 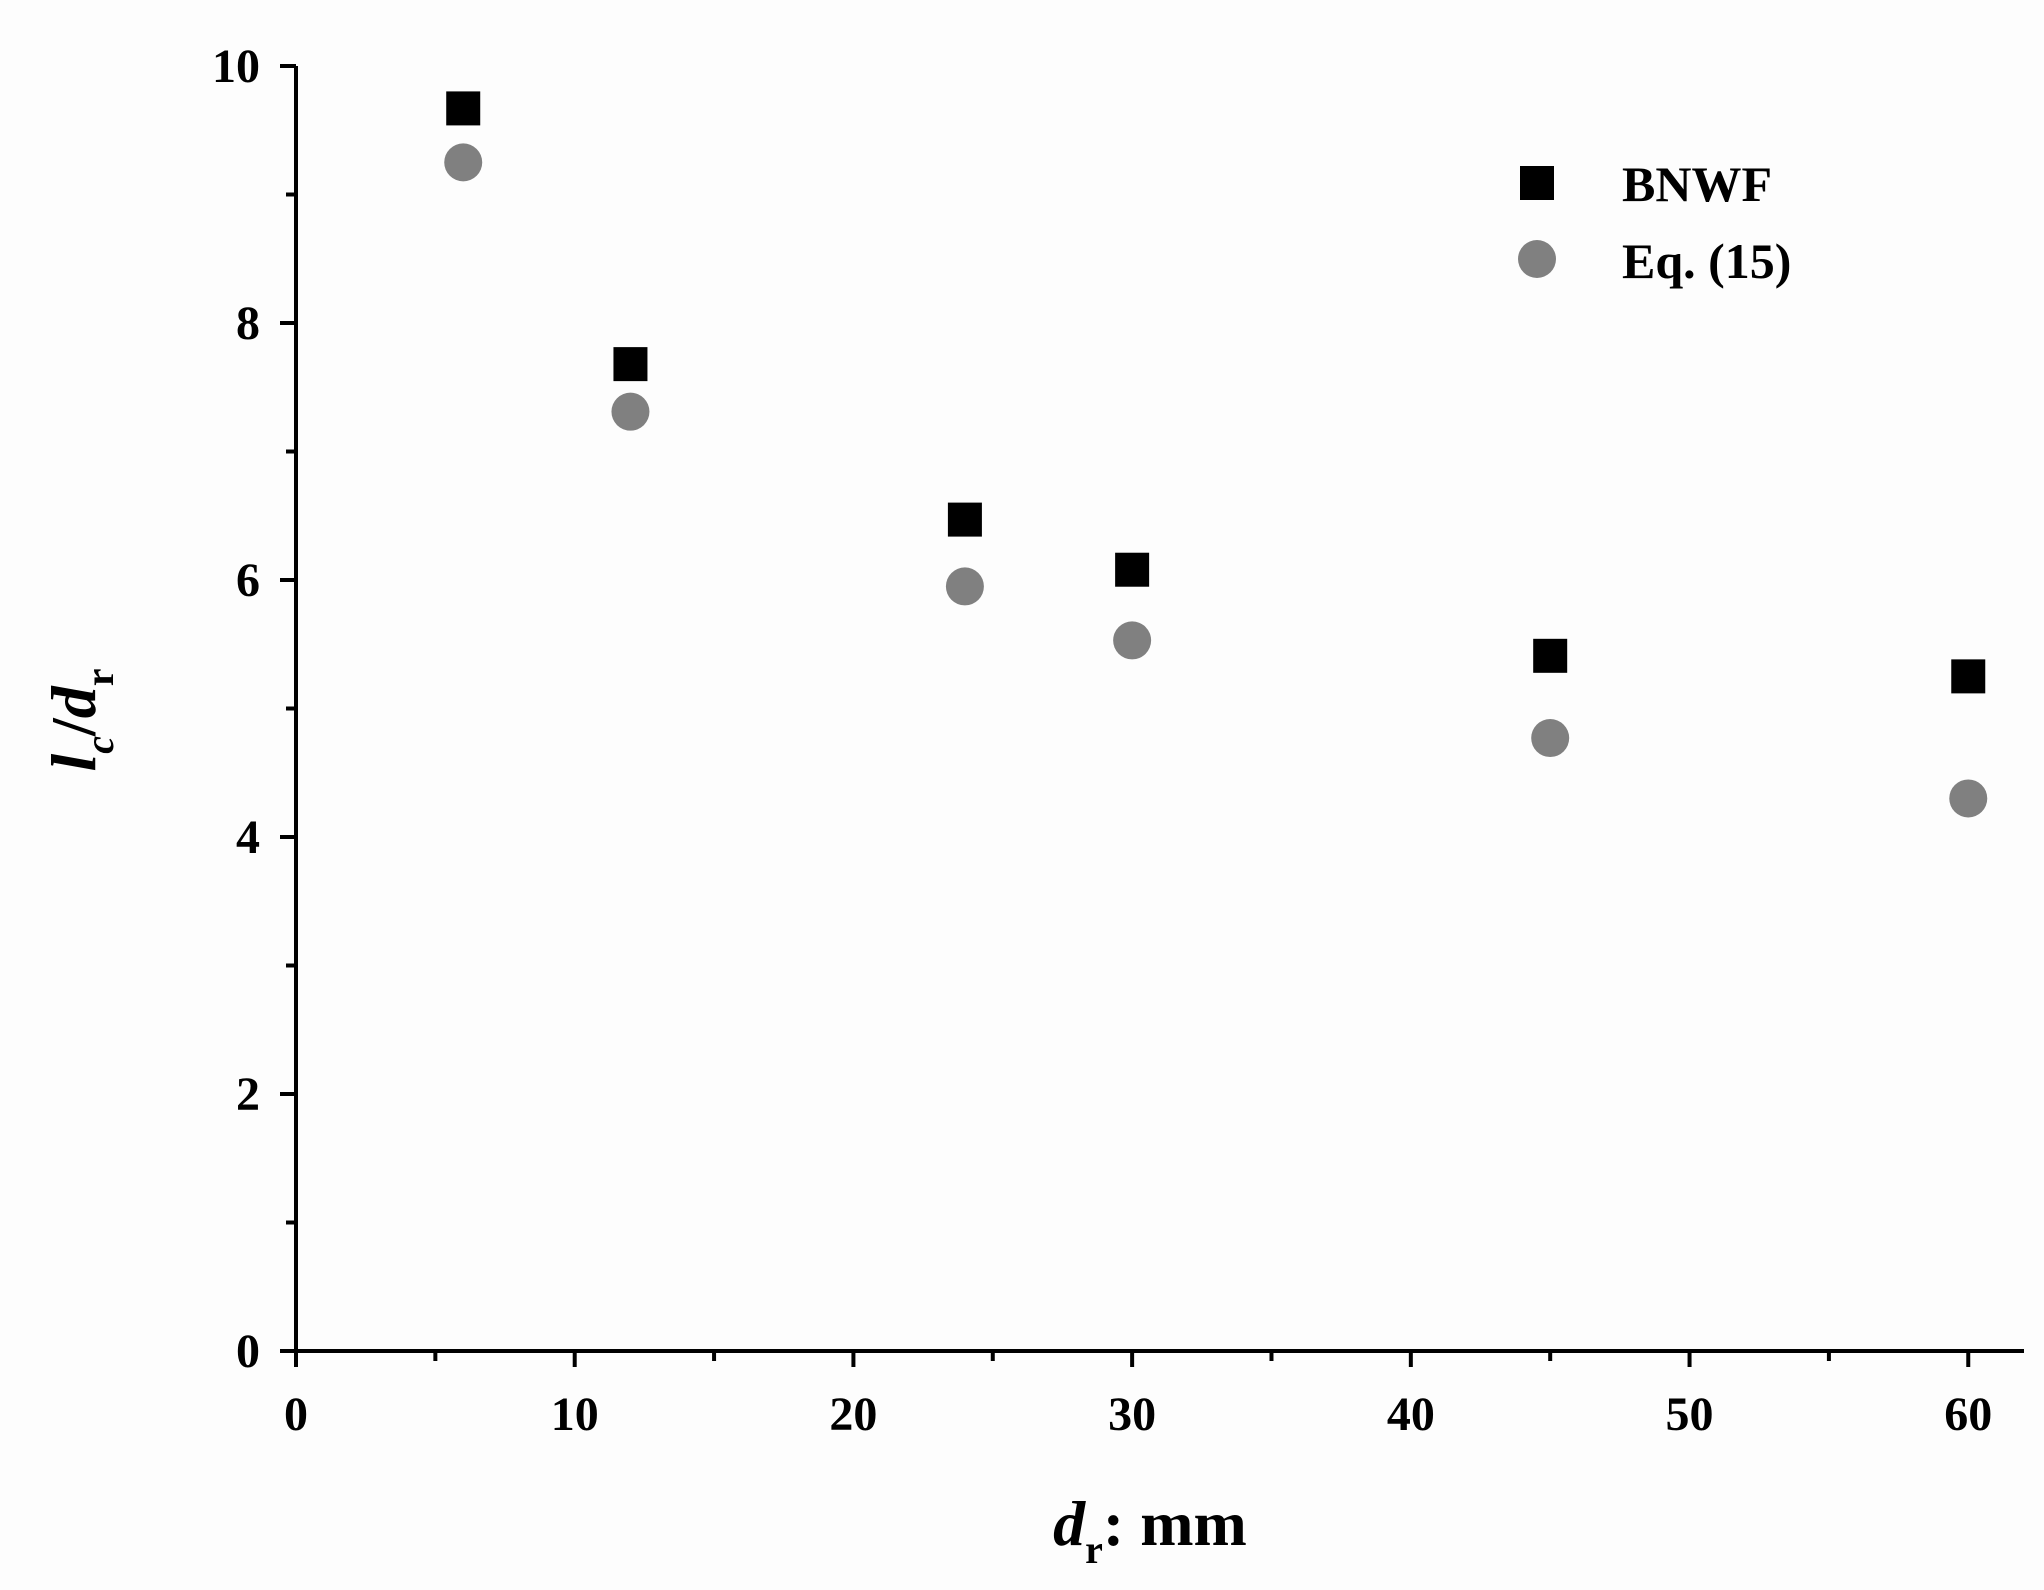 What do you see at coordinates (1132, 1414) in the screenshot?
I see `x-tick-label: 30` at bounding box center [1132, 1414].